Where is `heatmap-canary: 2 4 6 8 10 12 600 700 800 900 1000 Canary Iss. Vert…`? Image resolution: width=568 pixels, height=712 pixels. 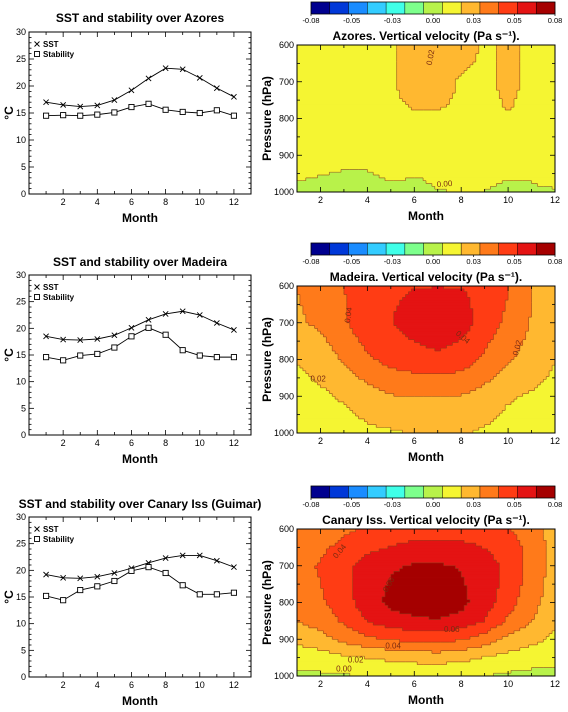 heatmap-canary: 2 4 6 8 10 12 600 700 800 900 1000 Canary Iss. Vert… is located at coordinates (410, 610).